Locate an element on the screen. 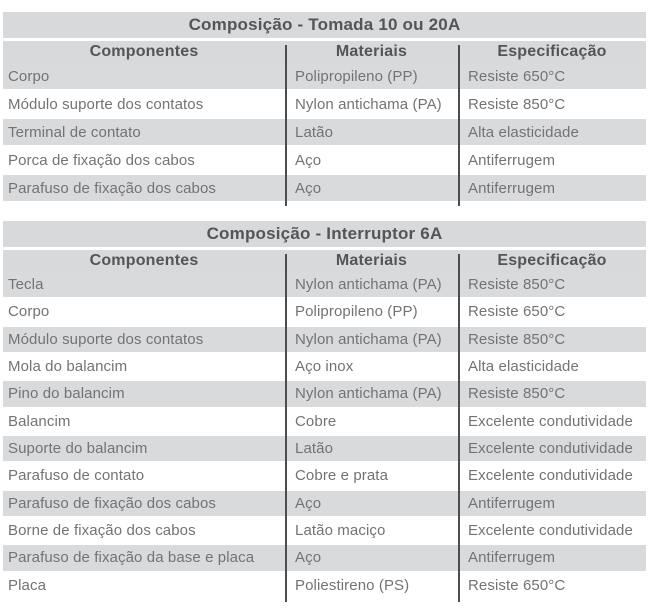 This screenshot has width=650, height=610. cell-componente: Porca de fixação dos cabos is located at coordinates (101, 160).